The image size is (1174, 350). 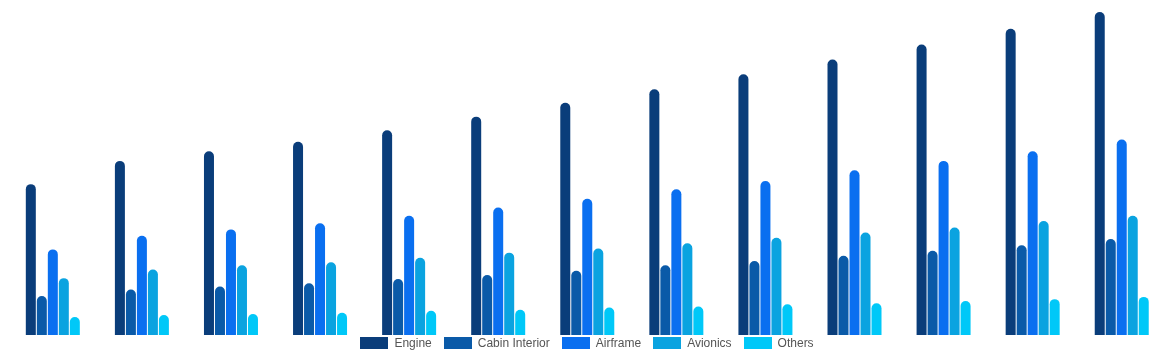 What do you see at coordinates (413, 343) in the screenshot?
I see `legend-label: Engine` at bounding box center [413, 343].